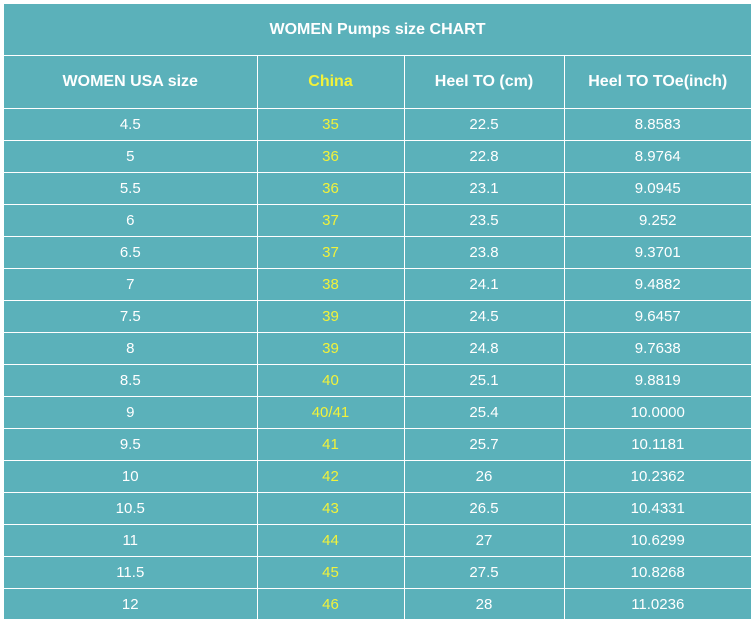 The width and height of the screenshot is (753, 623). I want to click on table-row: 10.5 43 26.5 10.4331, so click(377, 508).